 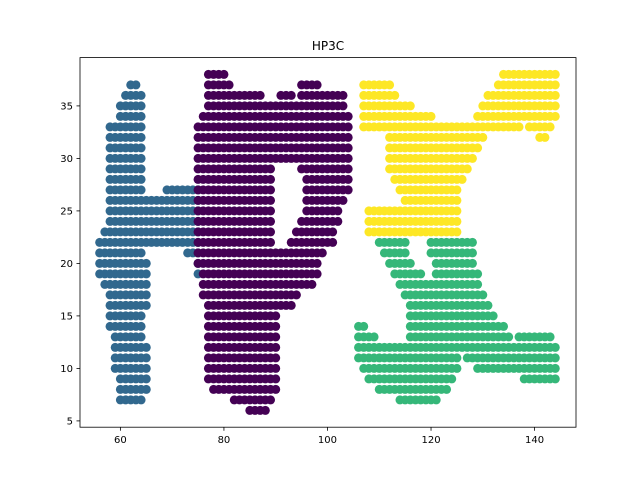 What do you see at coordinates (327, 440) in the screenshot?
I see `x-tick-label: 100` at bounding box center [327, 440].